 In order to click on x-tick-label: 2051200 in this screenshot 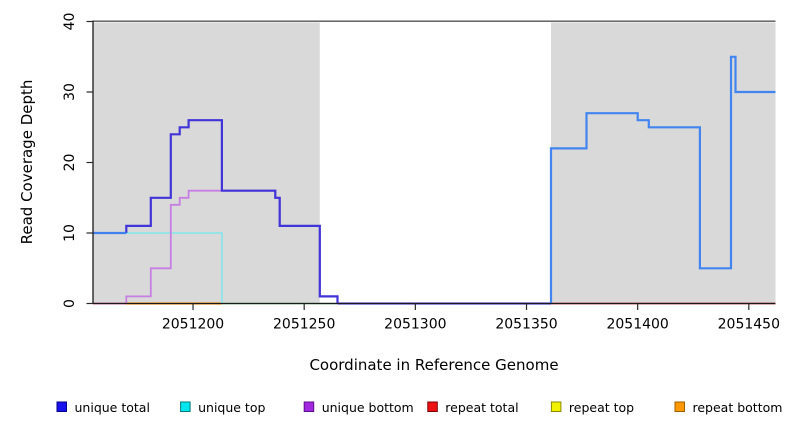, I will do `click(193, 325)`.